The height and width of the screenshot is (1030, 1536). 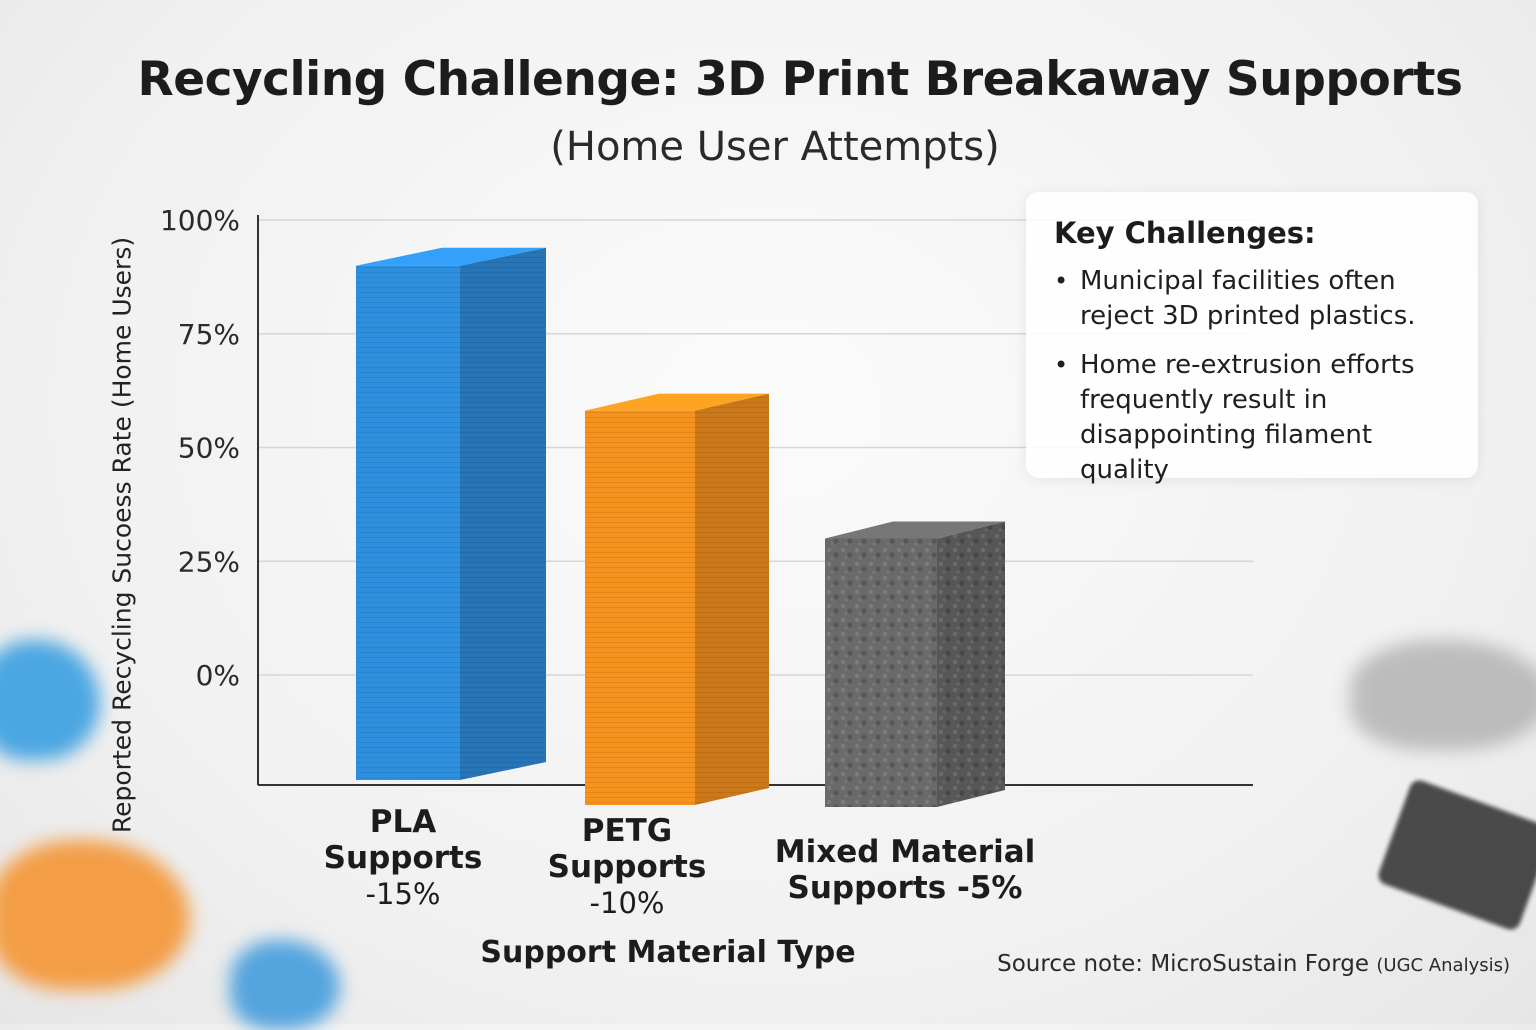 I want to click on gray-filament-scrap, so click(x=1443, y=695).